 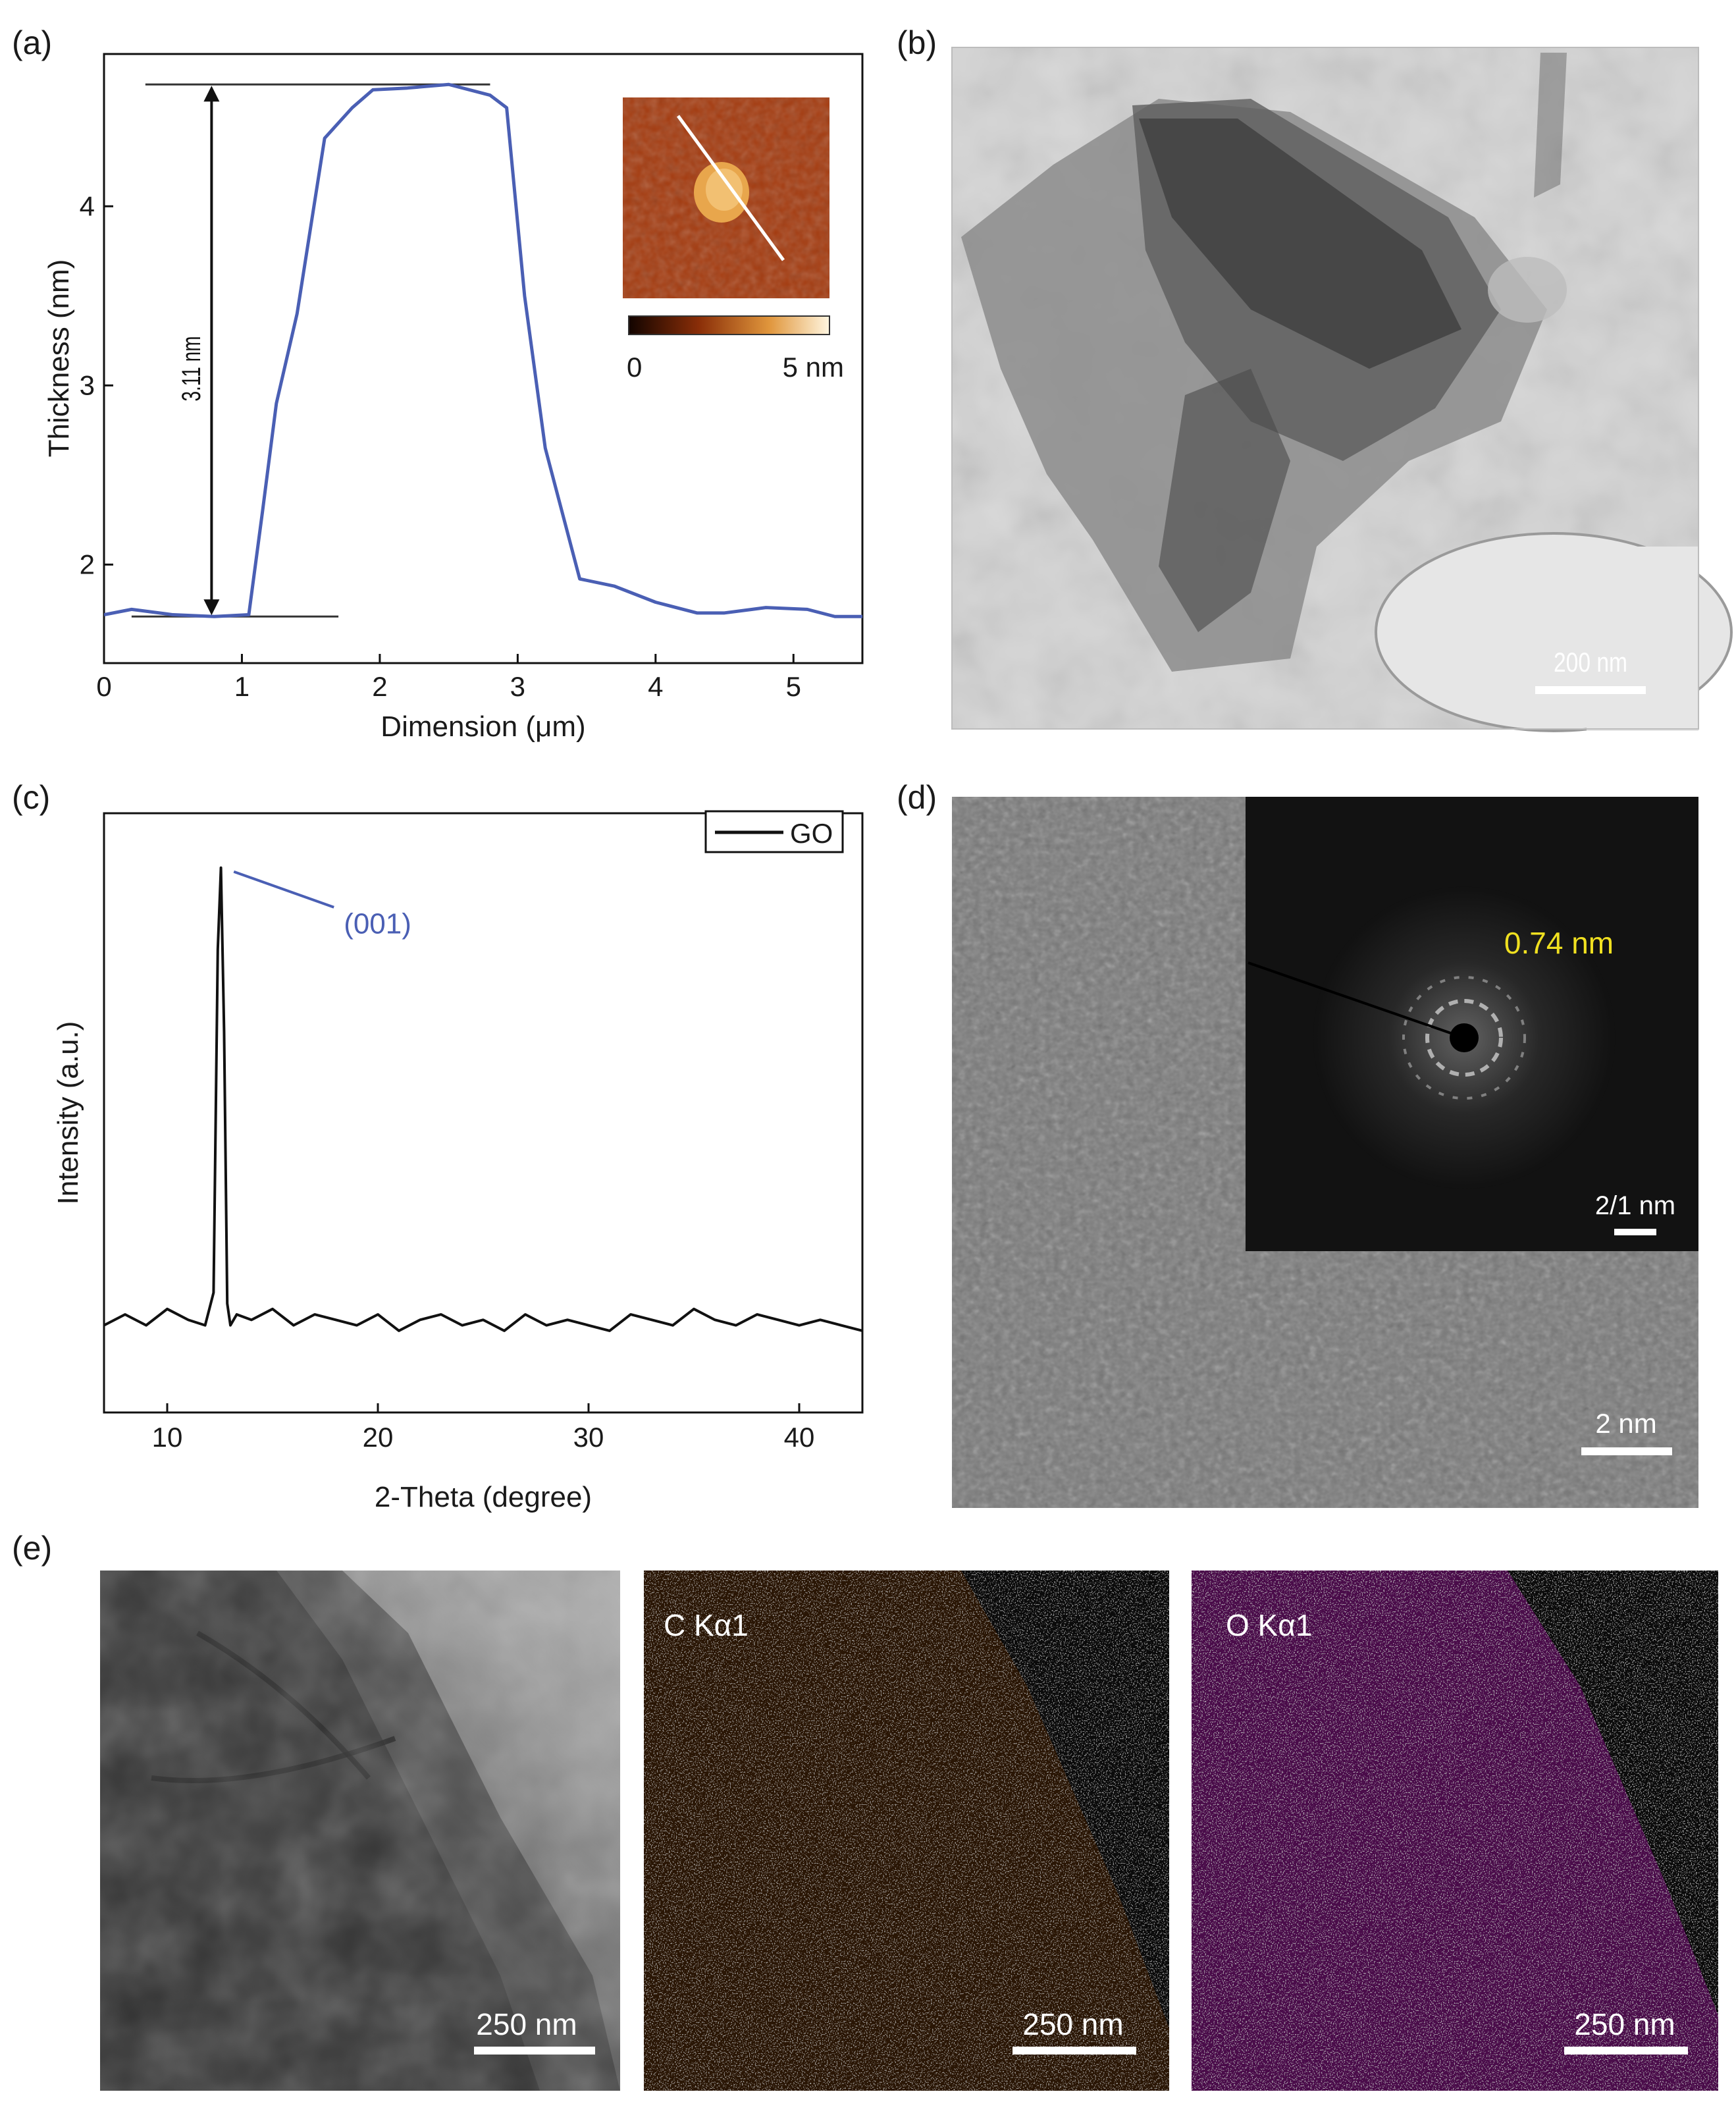 What do you see at coordinates (68, 1113) in the screenshot?
I see `chart-c-ylabel: Intensity (a.u.)` at bounding box center [68, 1113].